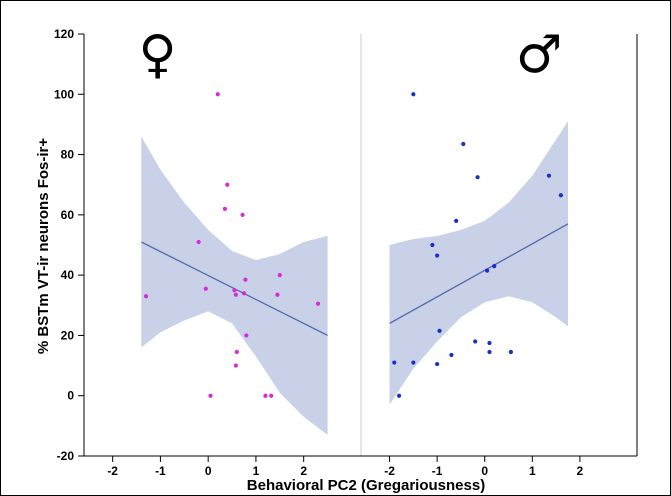 This screenshot has width=671, height=496. What do you see at coordinates (350, 55) in the screenshot?
I see `sex-symbols: ♀ ♂` at bounding box center [350, 55].